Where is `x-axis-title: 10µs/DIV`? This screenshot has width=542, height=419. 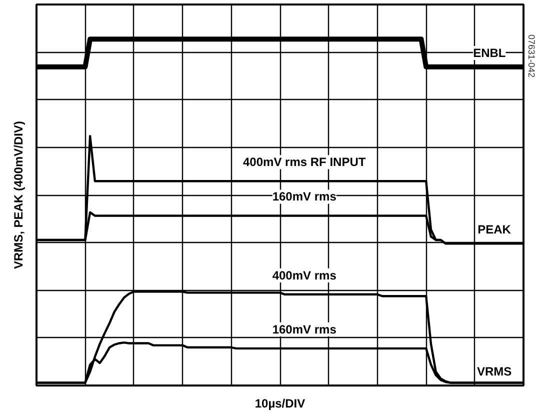 x-axis-title: 10µs/DIV is located at coordinates (280, 403).